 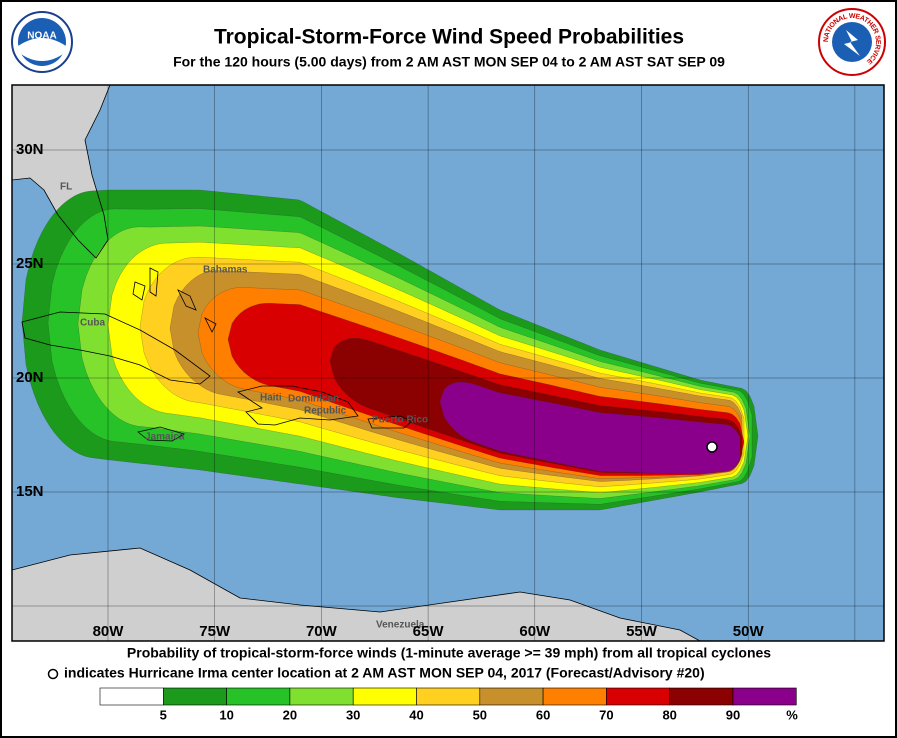 What do you see at coordinates (290, 714) in the screenshot?
I see `legend-label: 20` at bounding box center [290, 714].